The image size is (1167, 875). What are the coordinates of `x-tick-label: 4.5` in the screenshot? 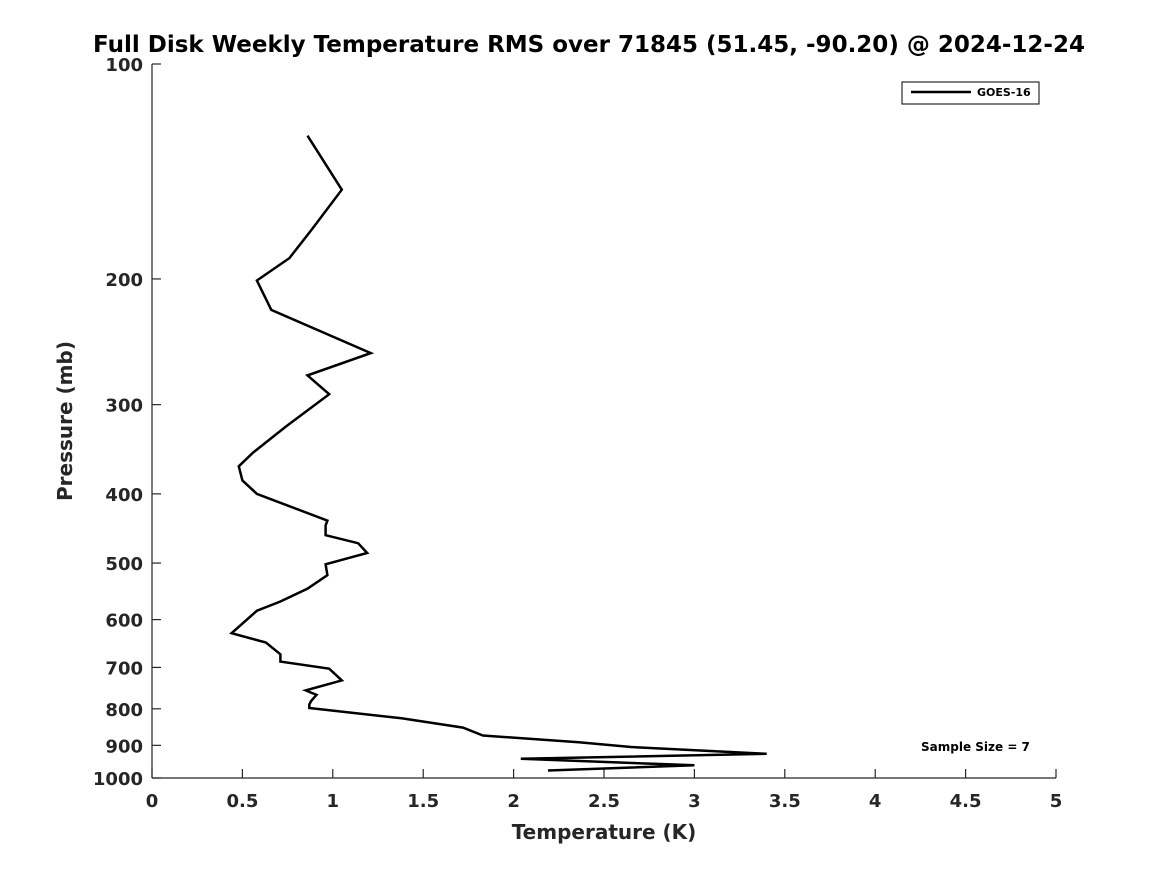 It's located at (966, 801).